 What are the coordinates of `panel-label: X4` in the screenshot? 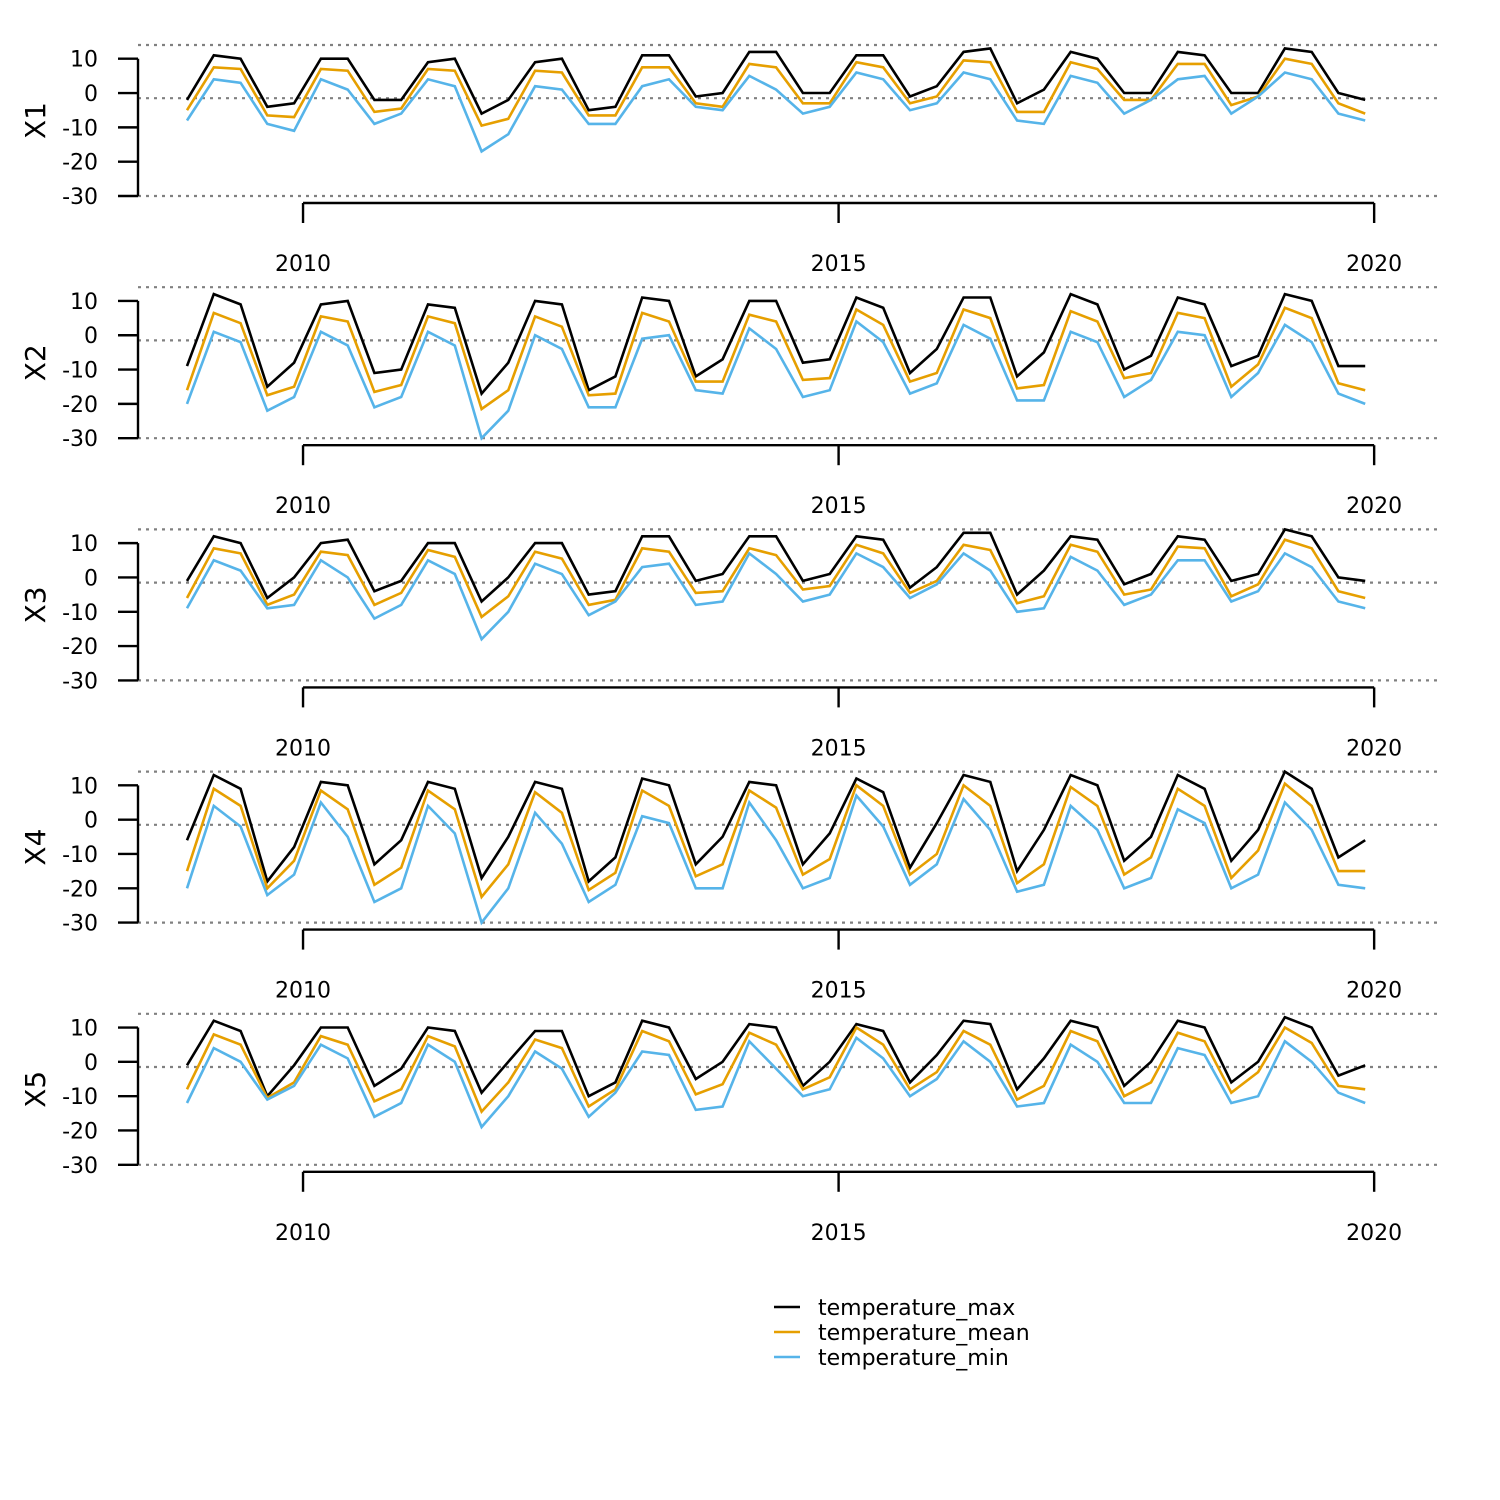 It's located at (35, 847).